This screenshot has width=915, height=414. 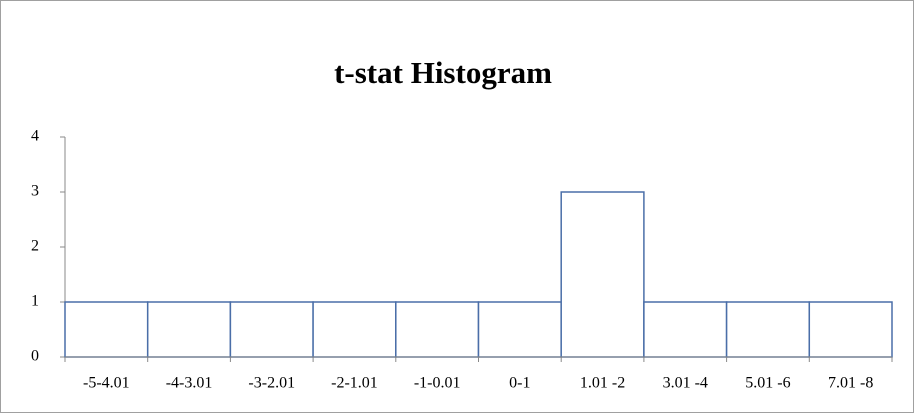 What do you see at coordinates (35, 136) in the screenshot?
I see `y-tick-label: 4` at bounding box center [35, 136].